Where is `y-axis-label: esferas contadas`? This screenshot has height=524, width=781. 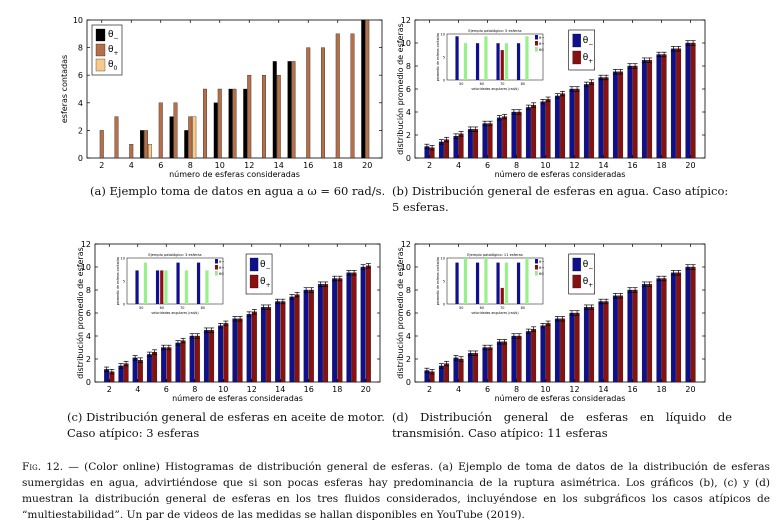 y-axis-label: esferas contadas is located at coordinates (64, 89).